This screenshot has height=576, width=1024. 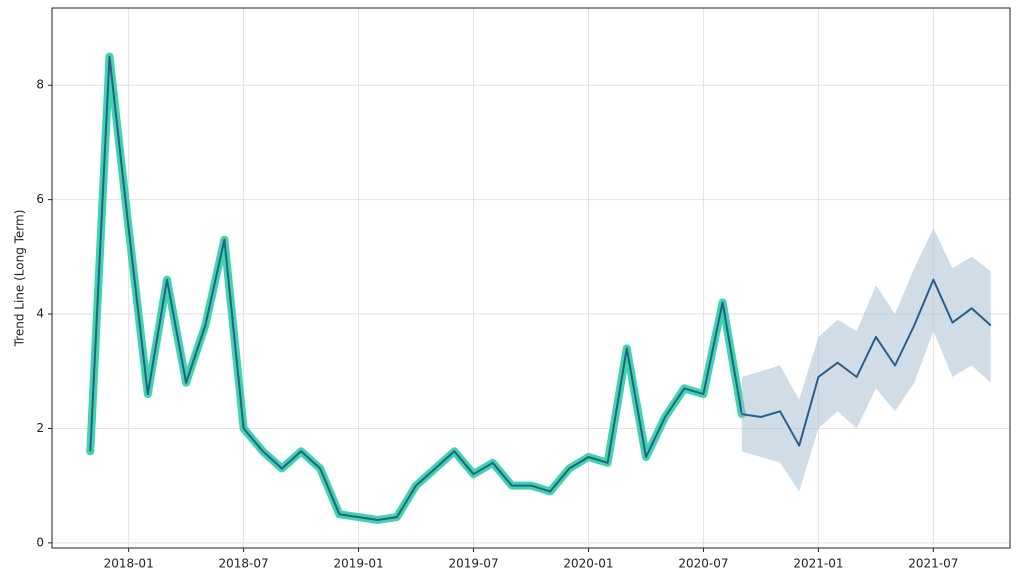 What do you see at coordinates (40, 314) in the screenshot?
I see `y-tick-label: 4` at bounding box center [40, 314].